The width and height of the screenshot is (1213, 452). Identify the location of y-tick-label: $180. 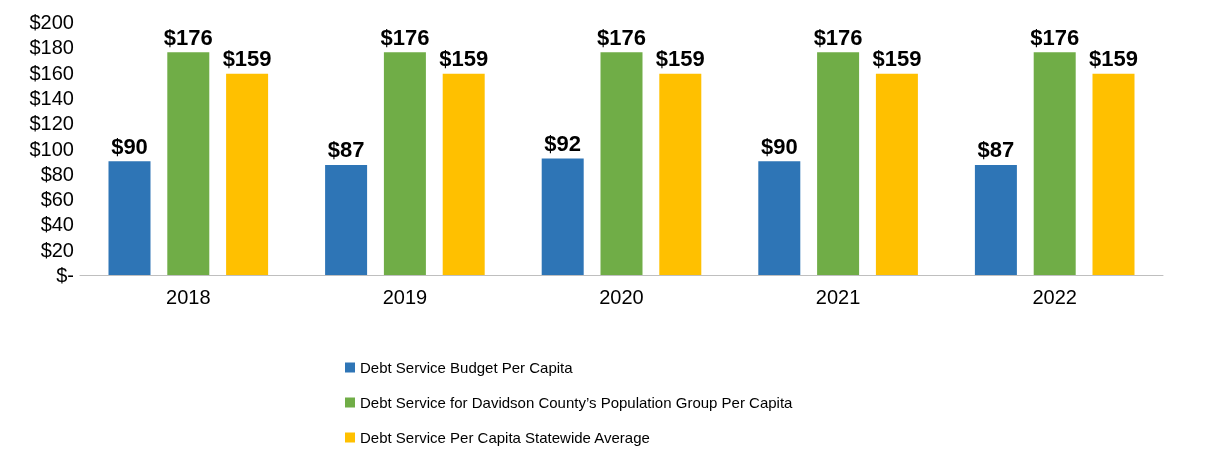
(51, 47).